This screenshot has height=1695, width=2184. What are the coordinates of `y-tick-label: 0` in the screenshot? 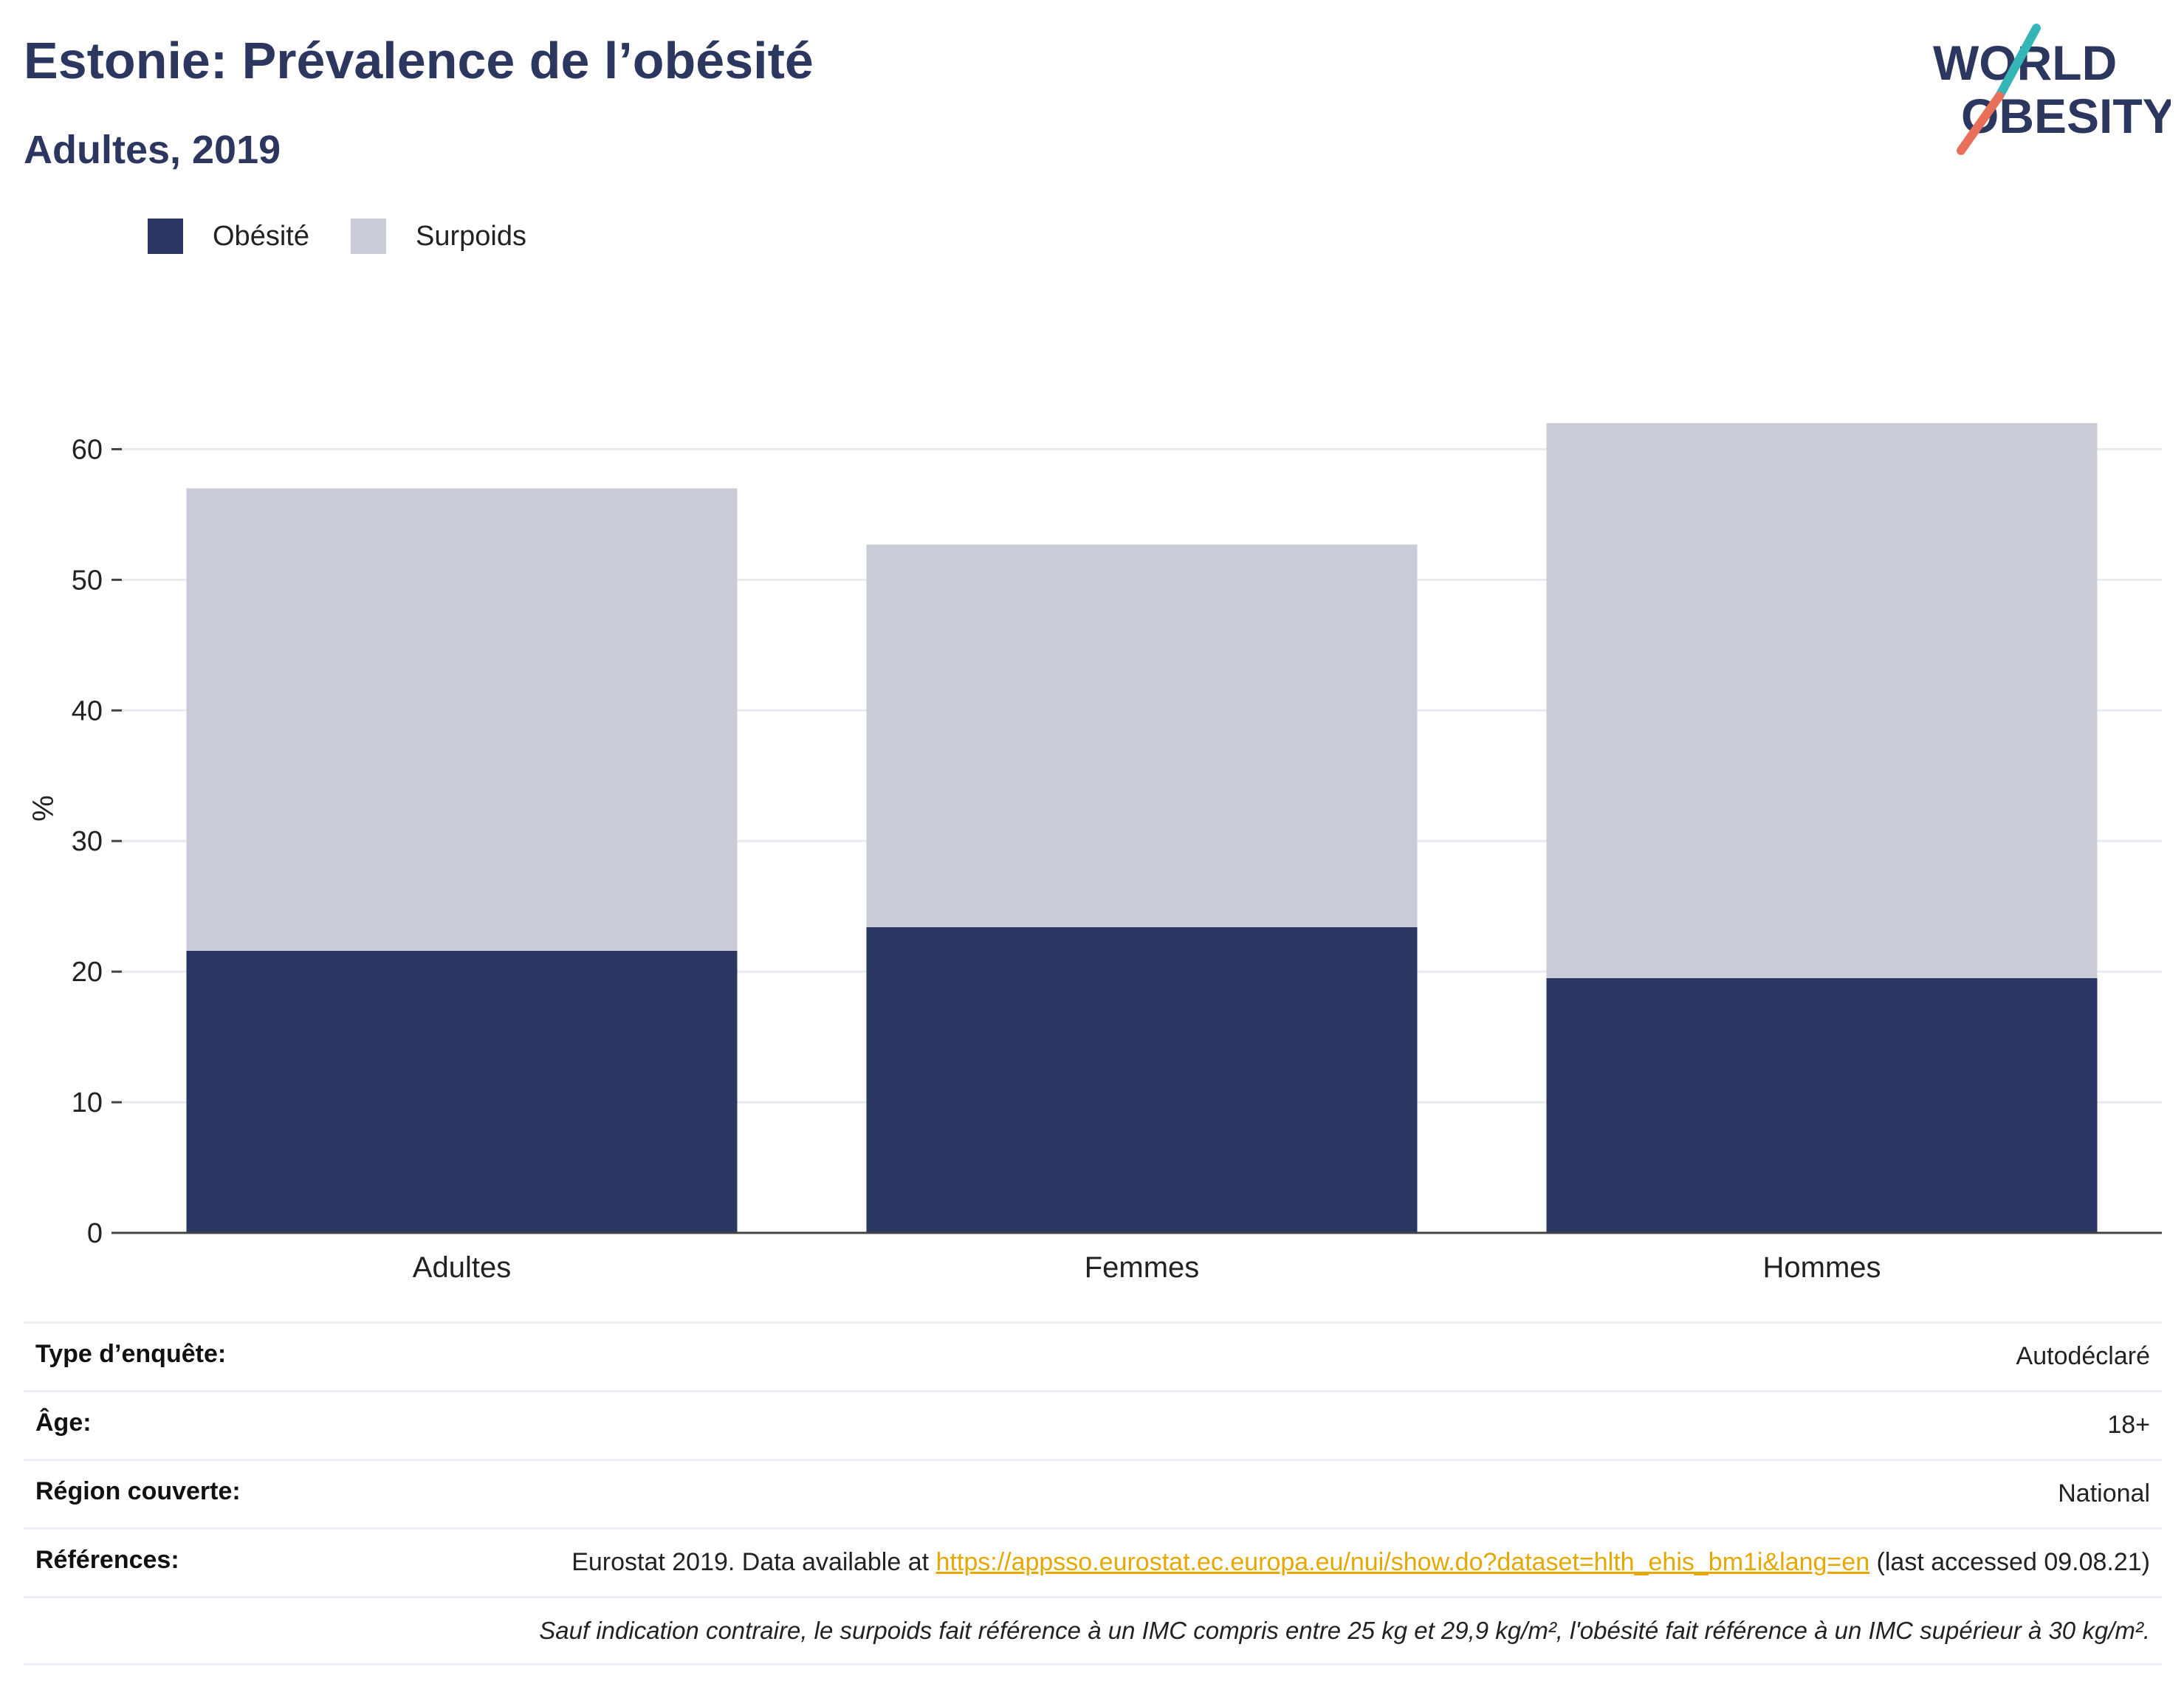 It's located at (95, 1233).